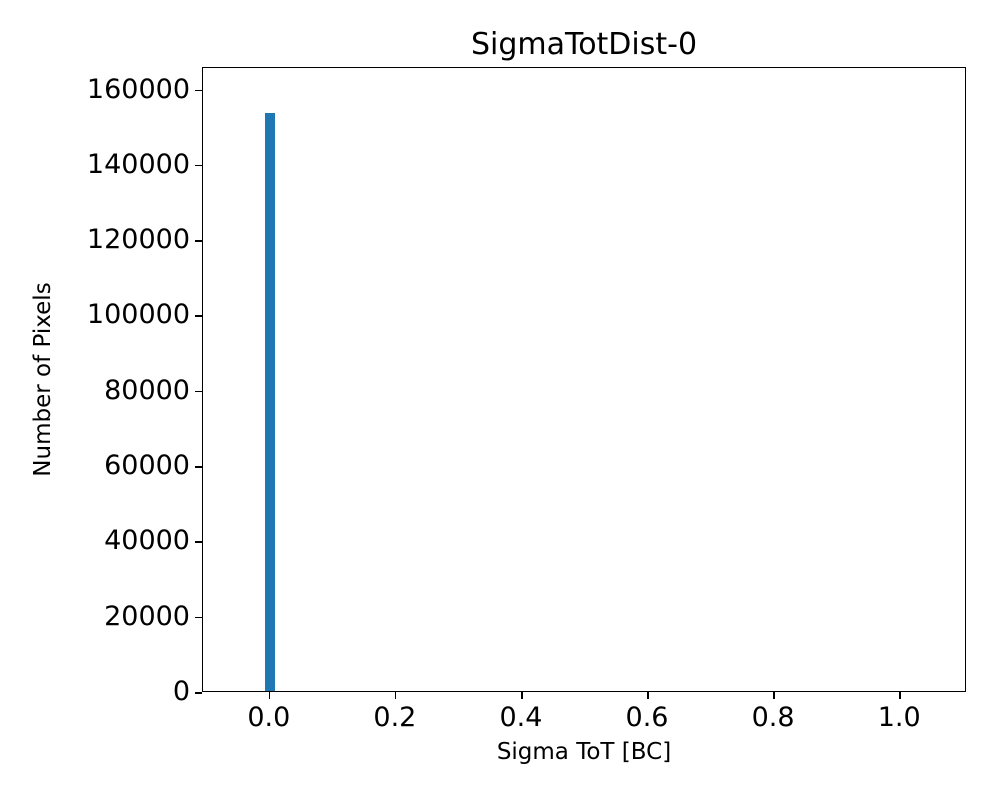 This screenshot has width=1000, height=800. I want to click on y-axis-label: Number of Pixels, so click(43, 379).